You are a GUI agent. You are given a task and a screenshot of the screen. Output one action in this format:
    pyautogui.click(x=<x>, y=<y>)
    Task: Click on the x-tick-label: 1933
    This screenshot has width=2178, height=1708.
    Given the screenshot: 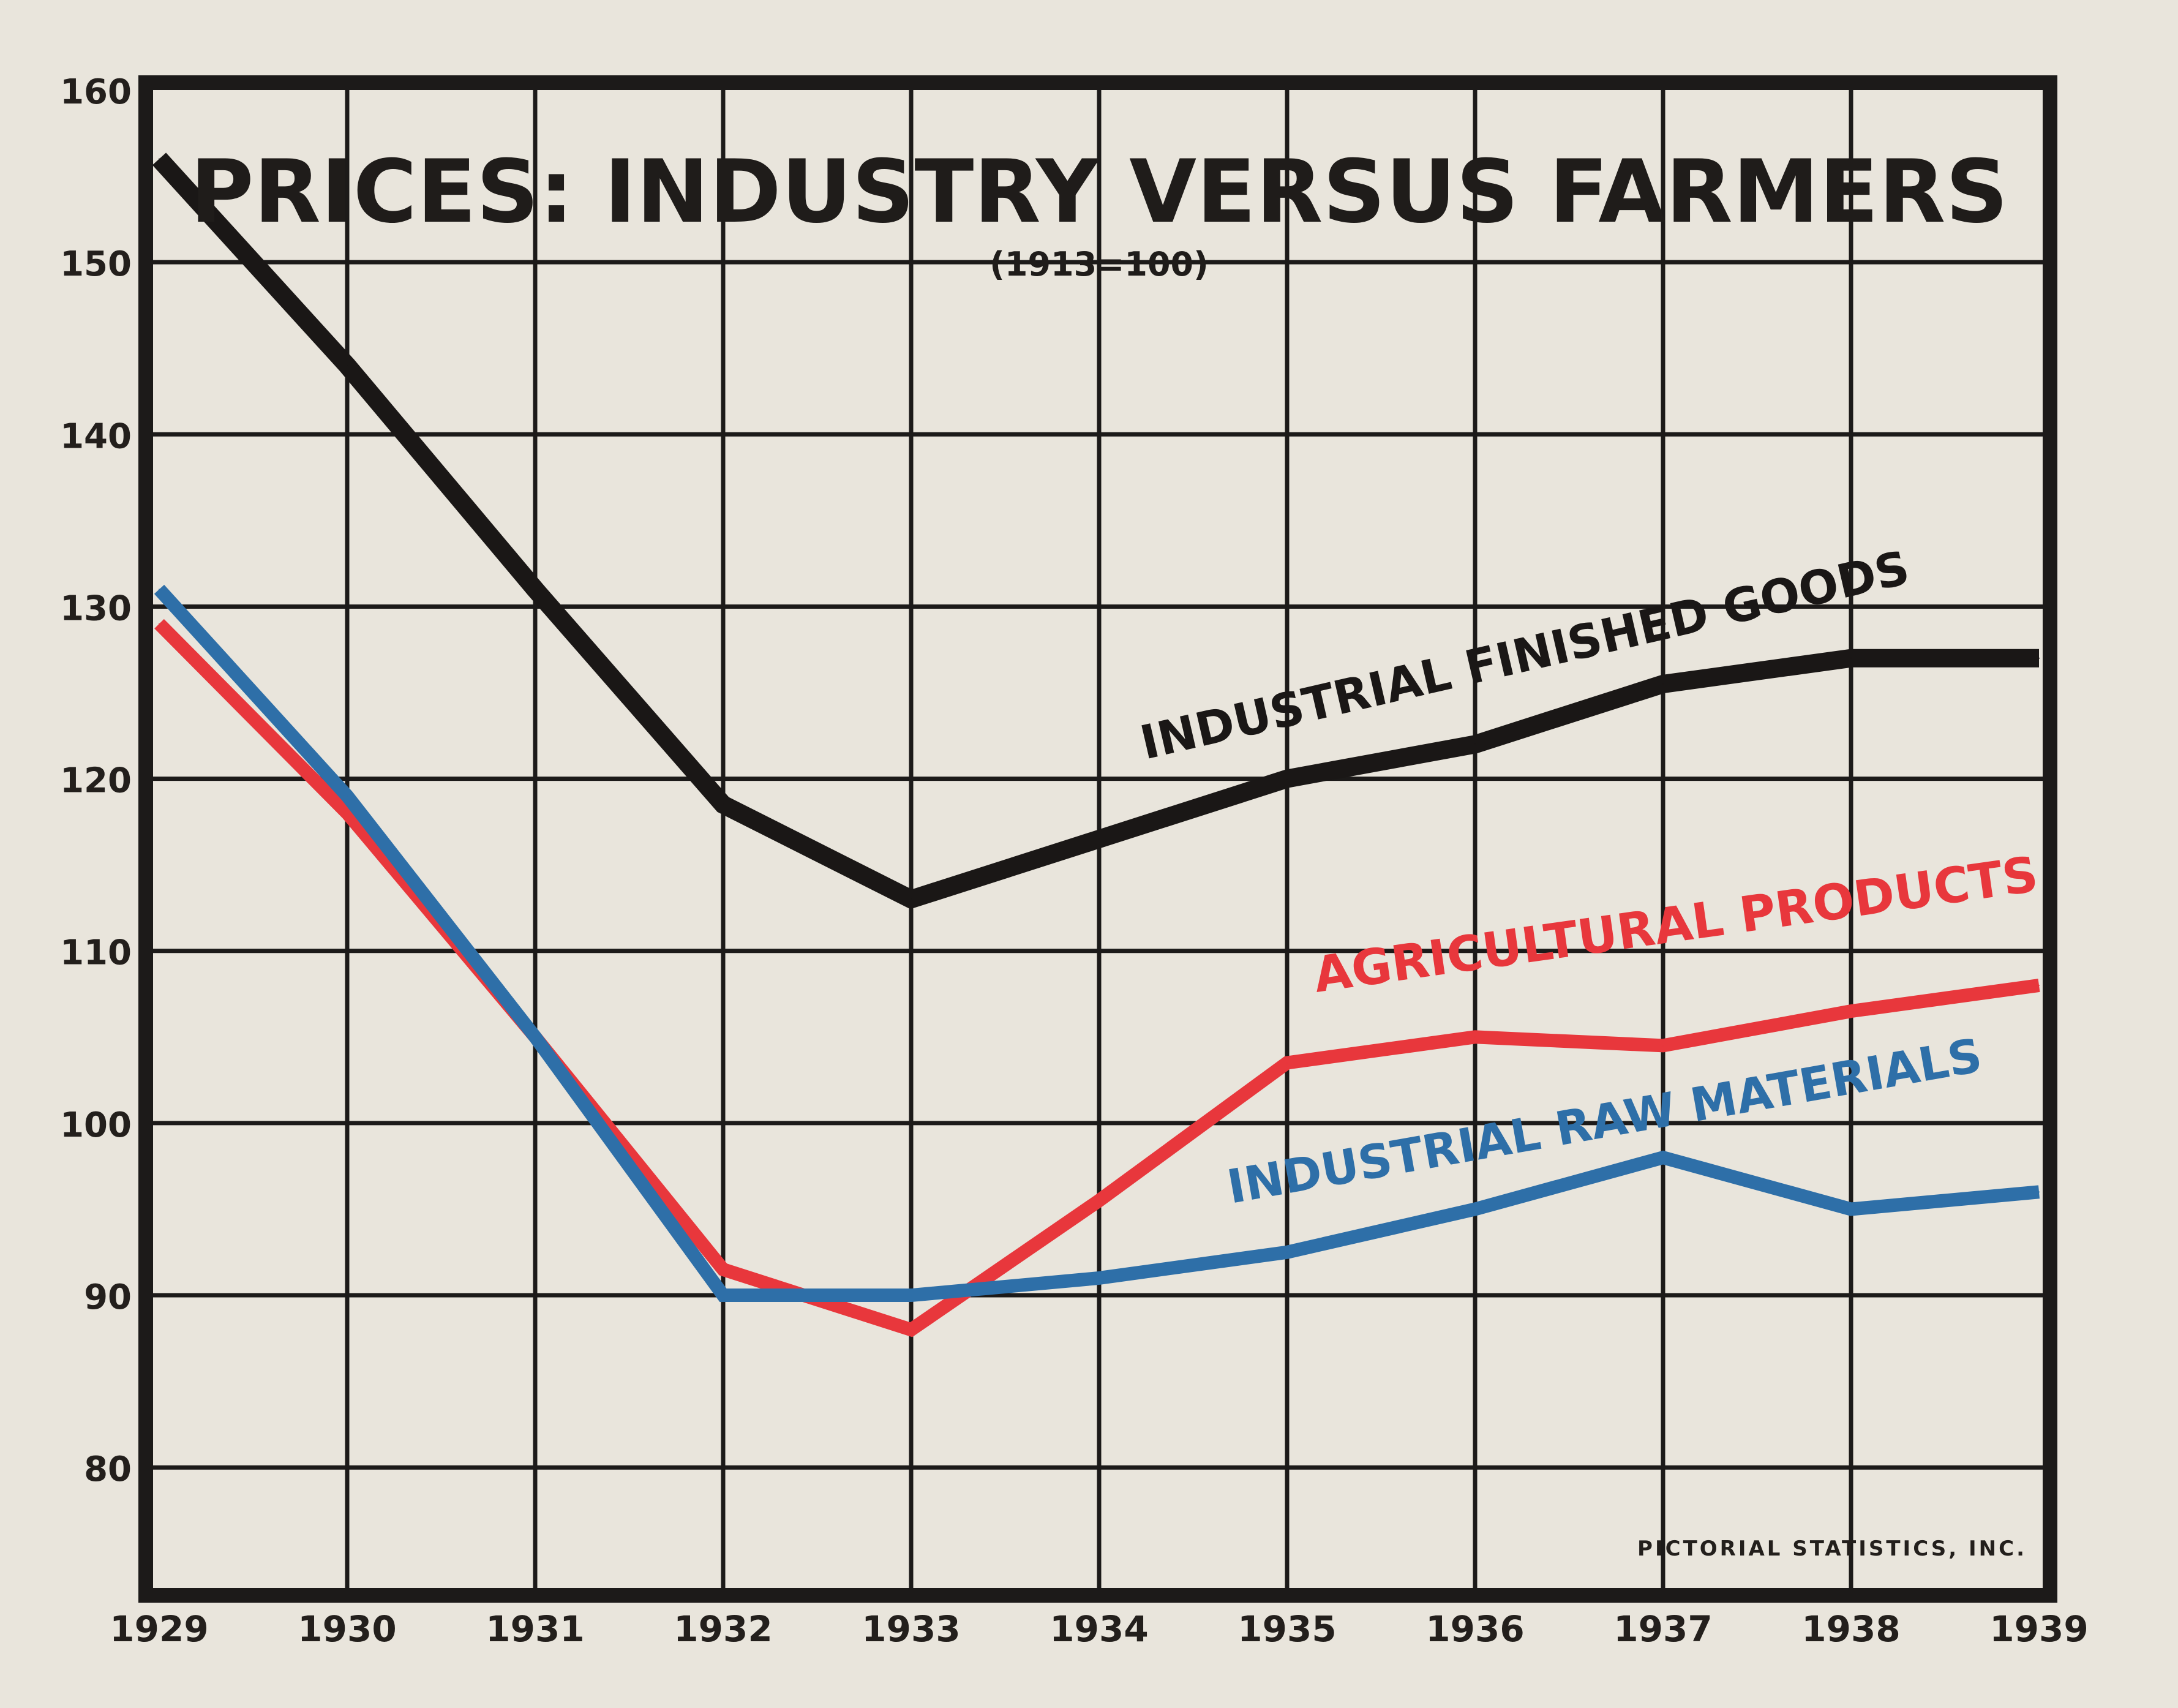 What is the action you would take?
    pyautogui.click(x=911, y=1629)
    